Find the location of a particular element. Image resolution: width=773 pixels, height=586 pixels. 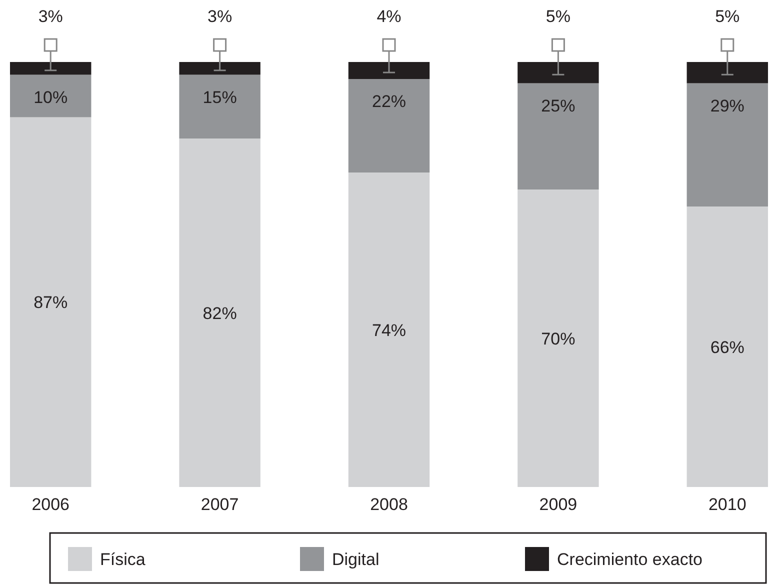

x-tick-label: 2006 is located at coordinates (51, 504).